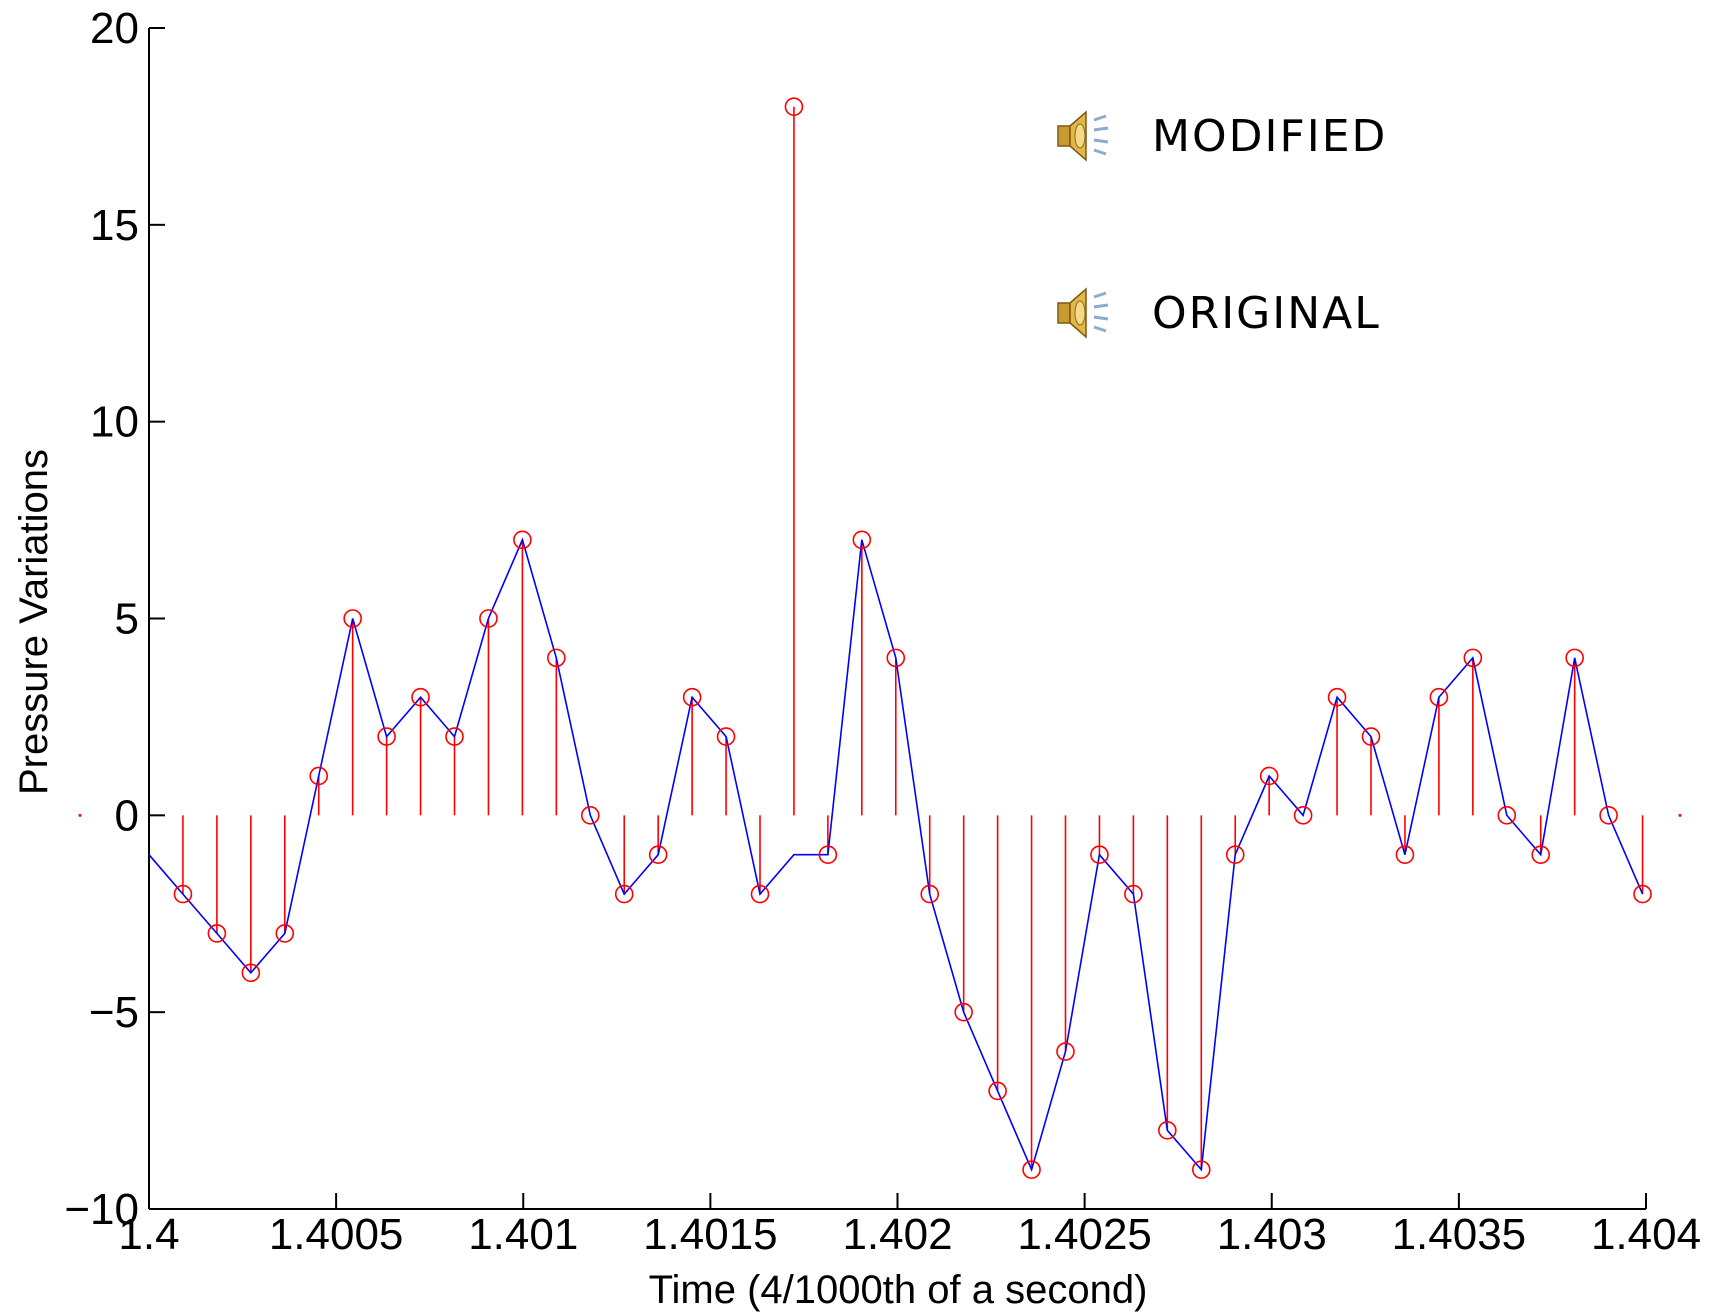 This screenshot has width=1715, height=1313. Describe the element at coordinates (1459, 1234) in the screenshot. I see `x-tick-label: 1.4035` at that location.